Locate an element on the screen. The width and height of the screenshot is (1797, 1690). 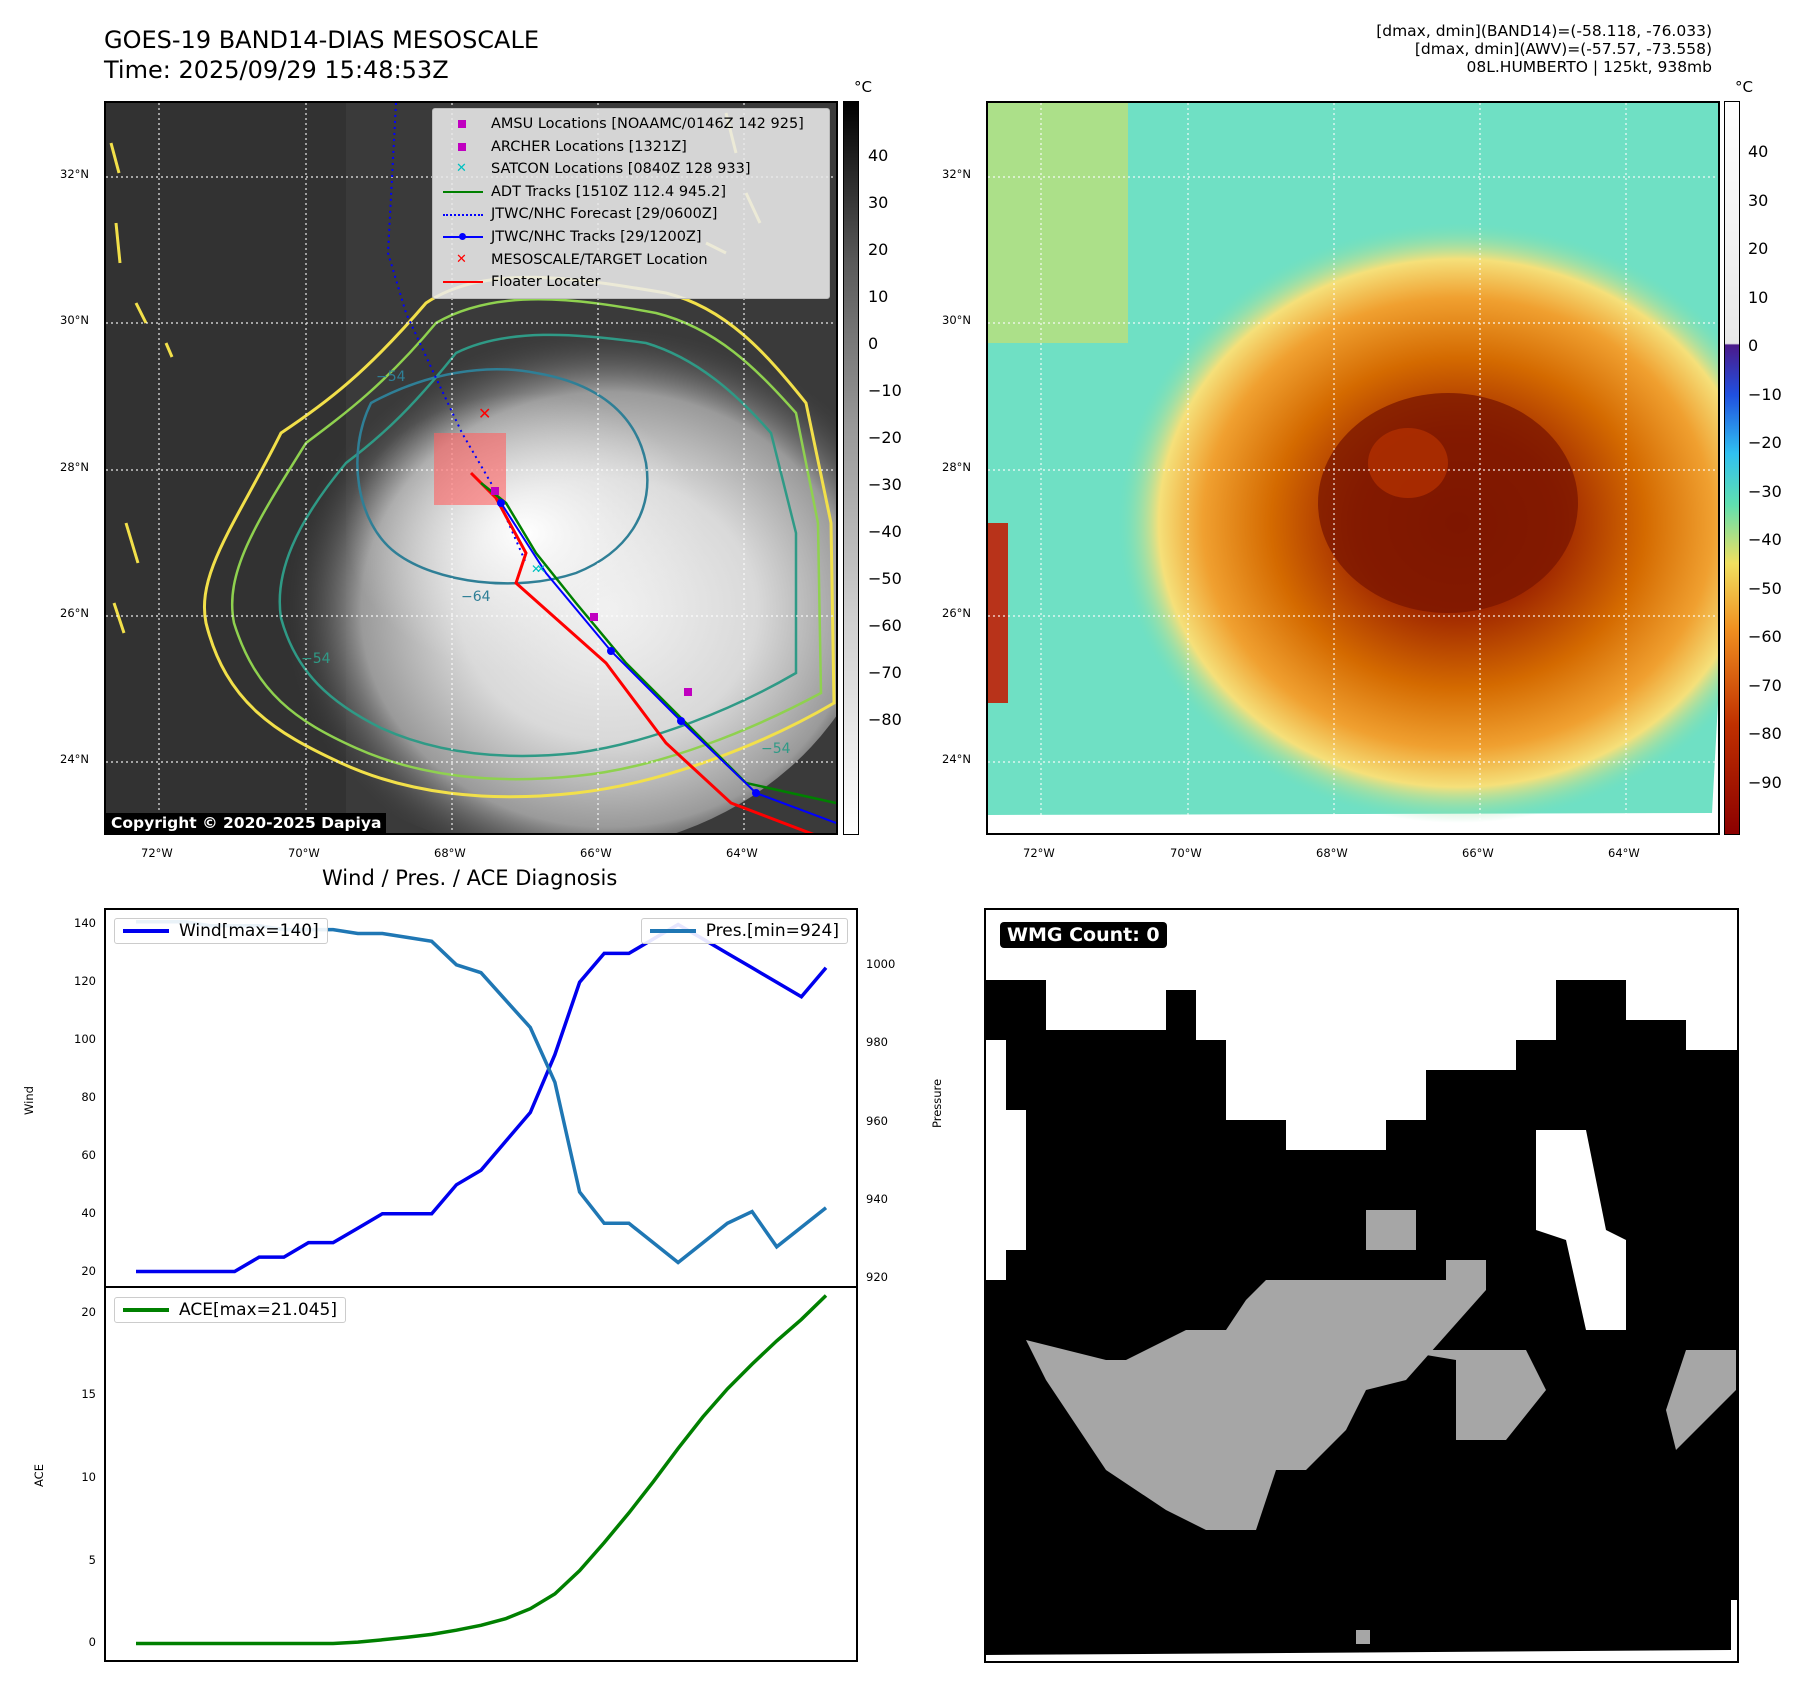
wind-line is located at coordinates (482, 1098).